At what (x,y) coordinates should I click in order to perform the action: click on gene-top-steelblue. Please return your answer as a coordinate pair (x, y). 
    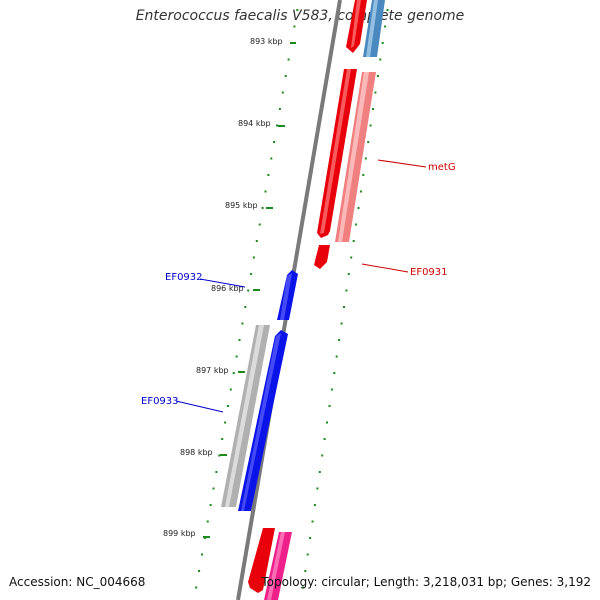
    Looking at the image, I should click on (374, 28).